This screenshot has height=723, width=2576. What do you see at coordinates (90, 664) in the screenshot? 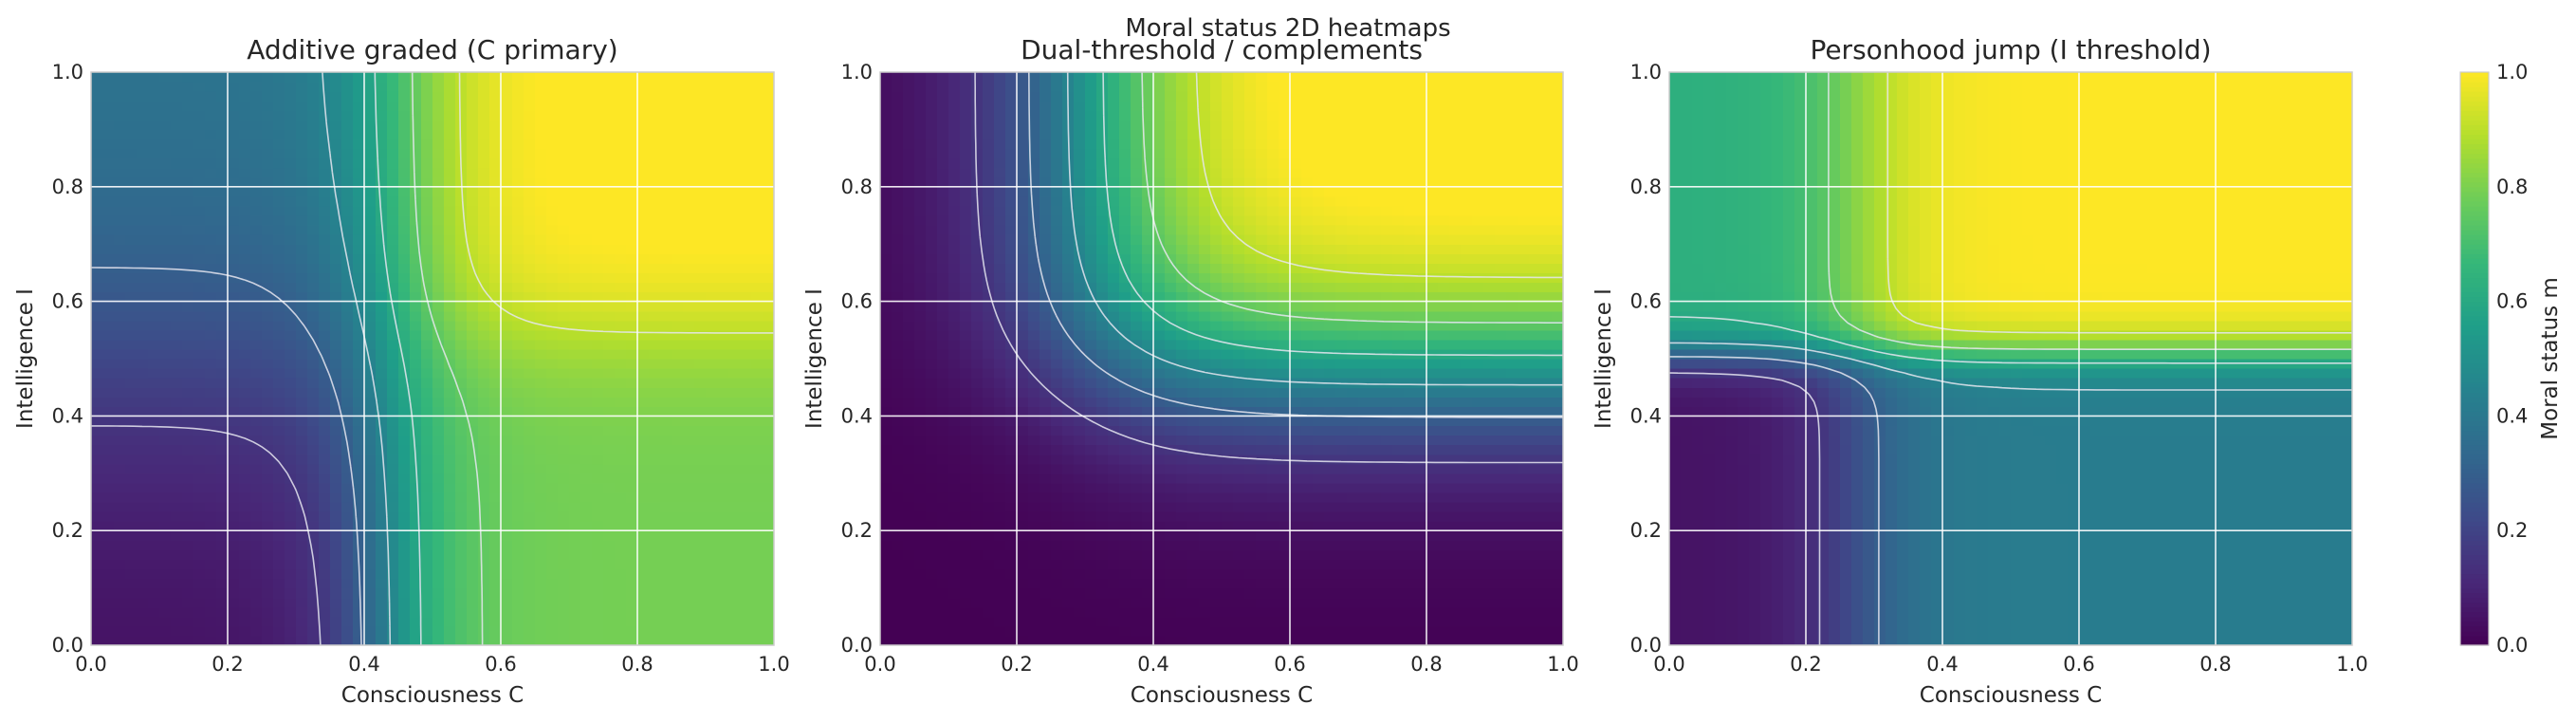
I see `x-tick-label: 0.0` at bounding box center [90, 664].